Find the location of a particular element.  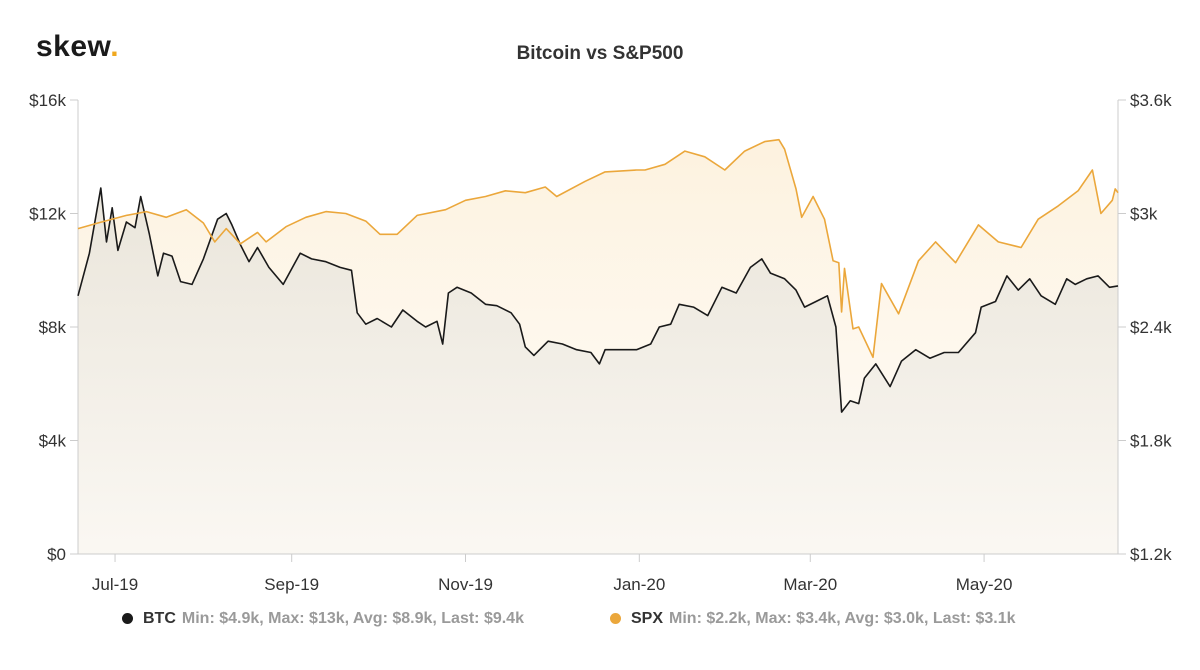

btc-legend-name: BTC is located at coordinates (159, 618).